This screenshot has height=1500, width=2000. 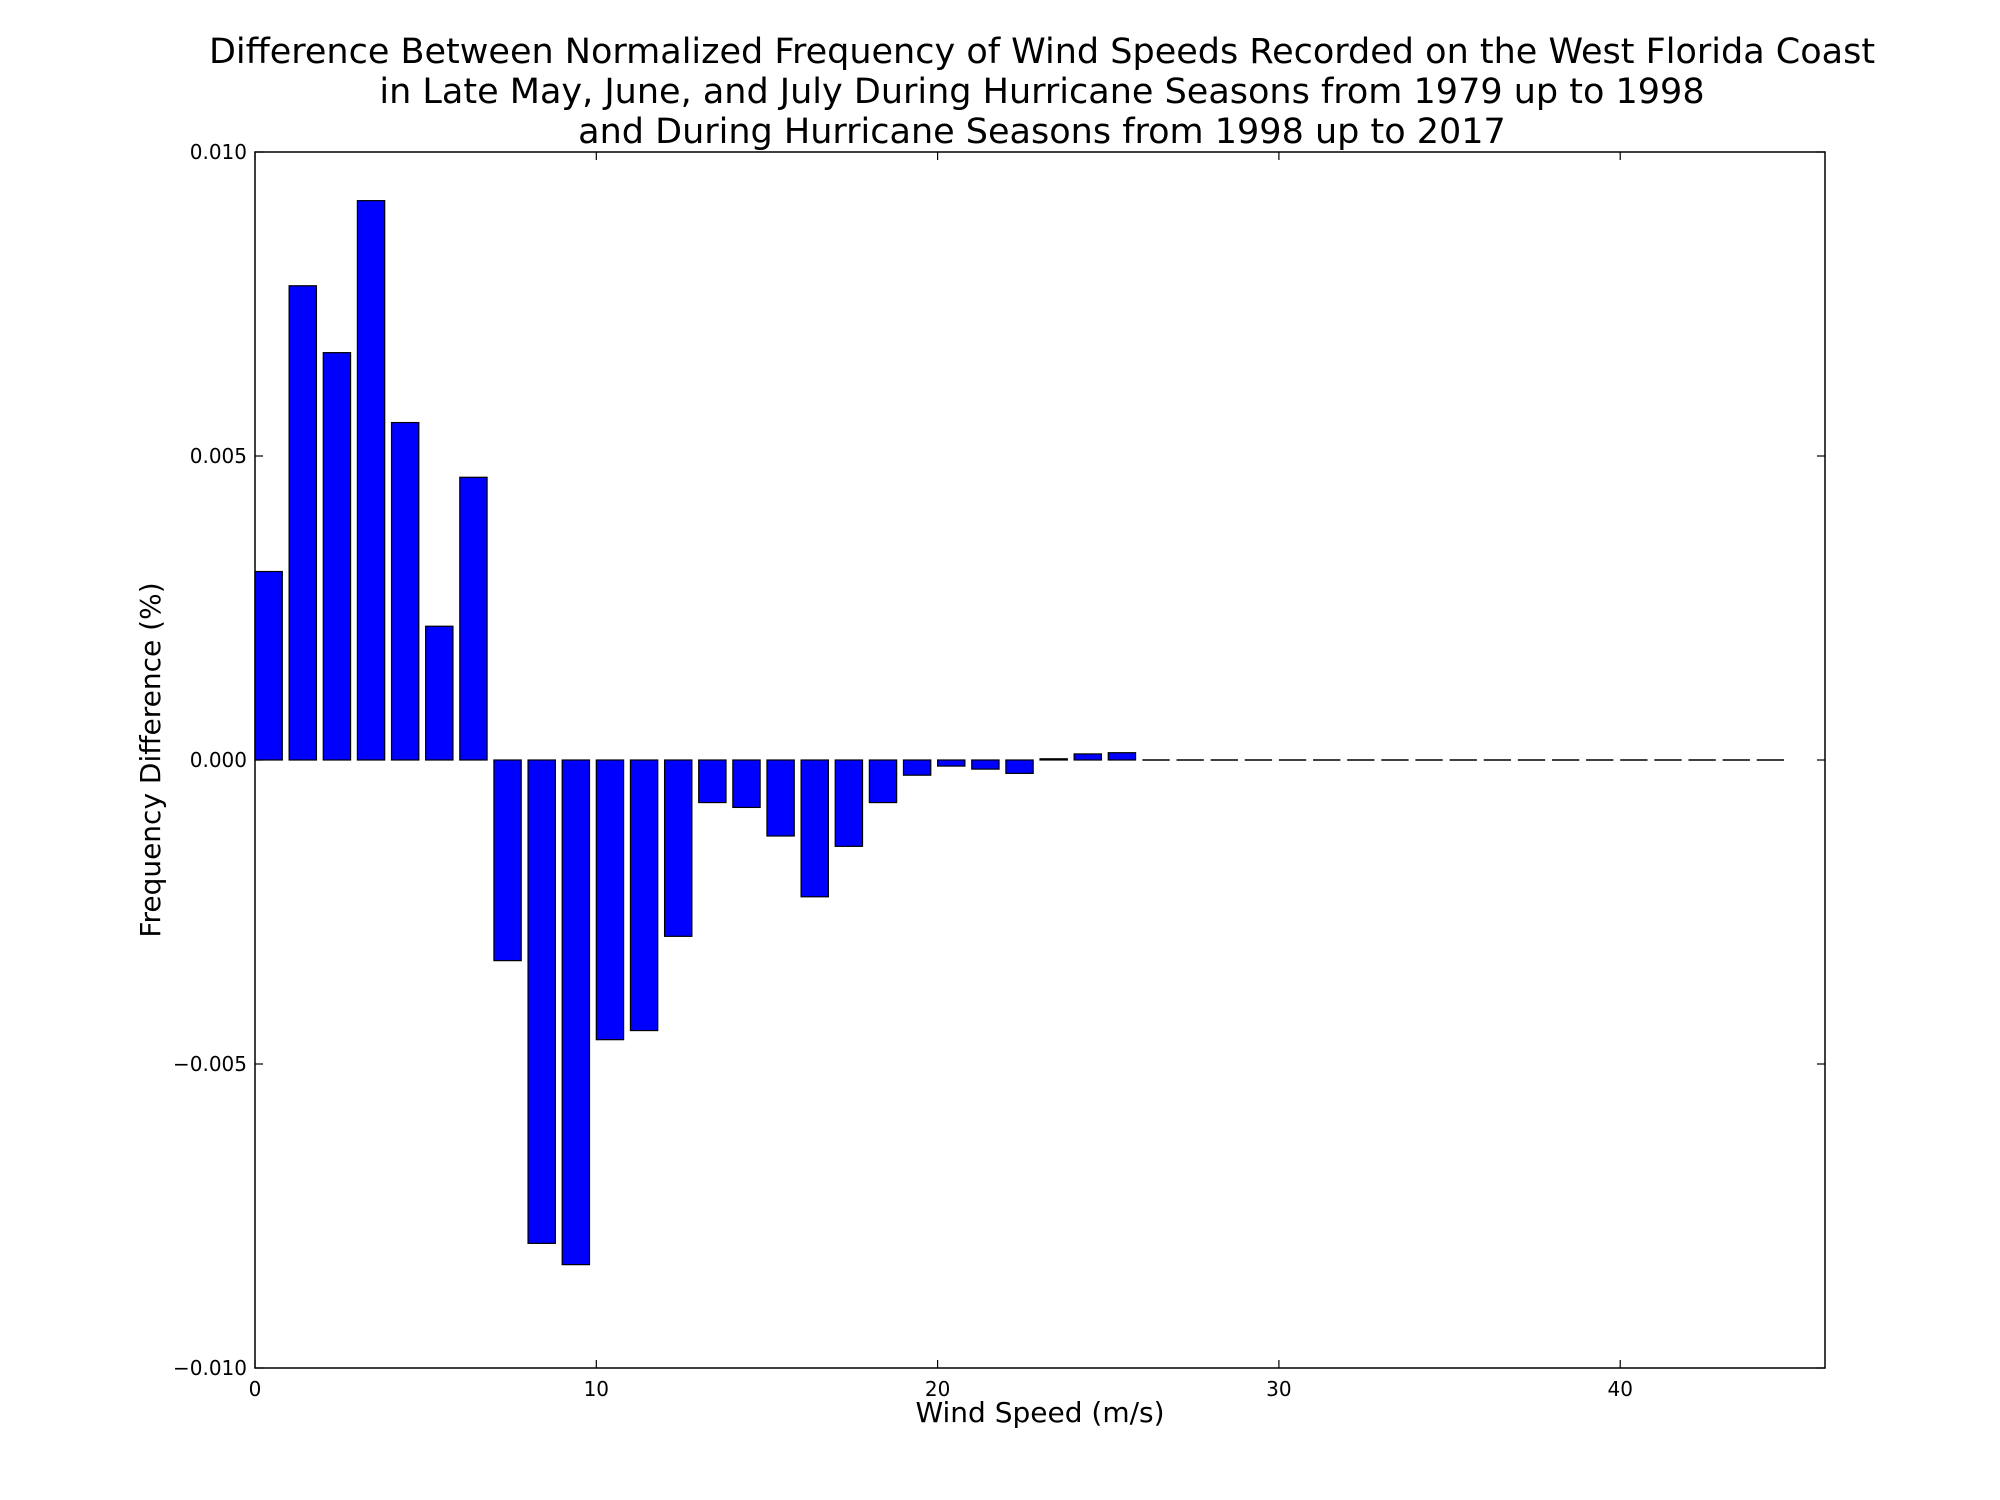 I want to click on x-tick-label-0: 0, so click(x=255, y=1389).